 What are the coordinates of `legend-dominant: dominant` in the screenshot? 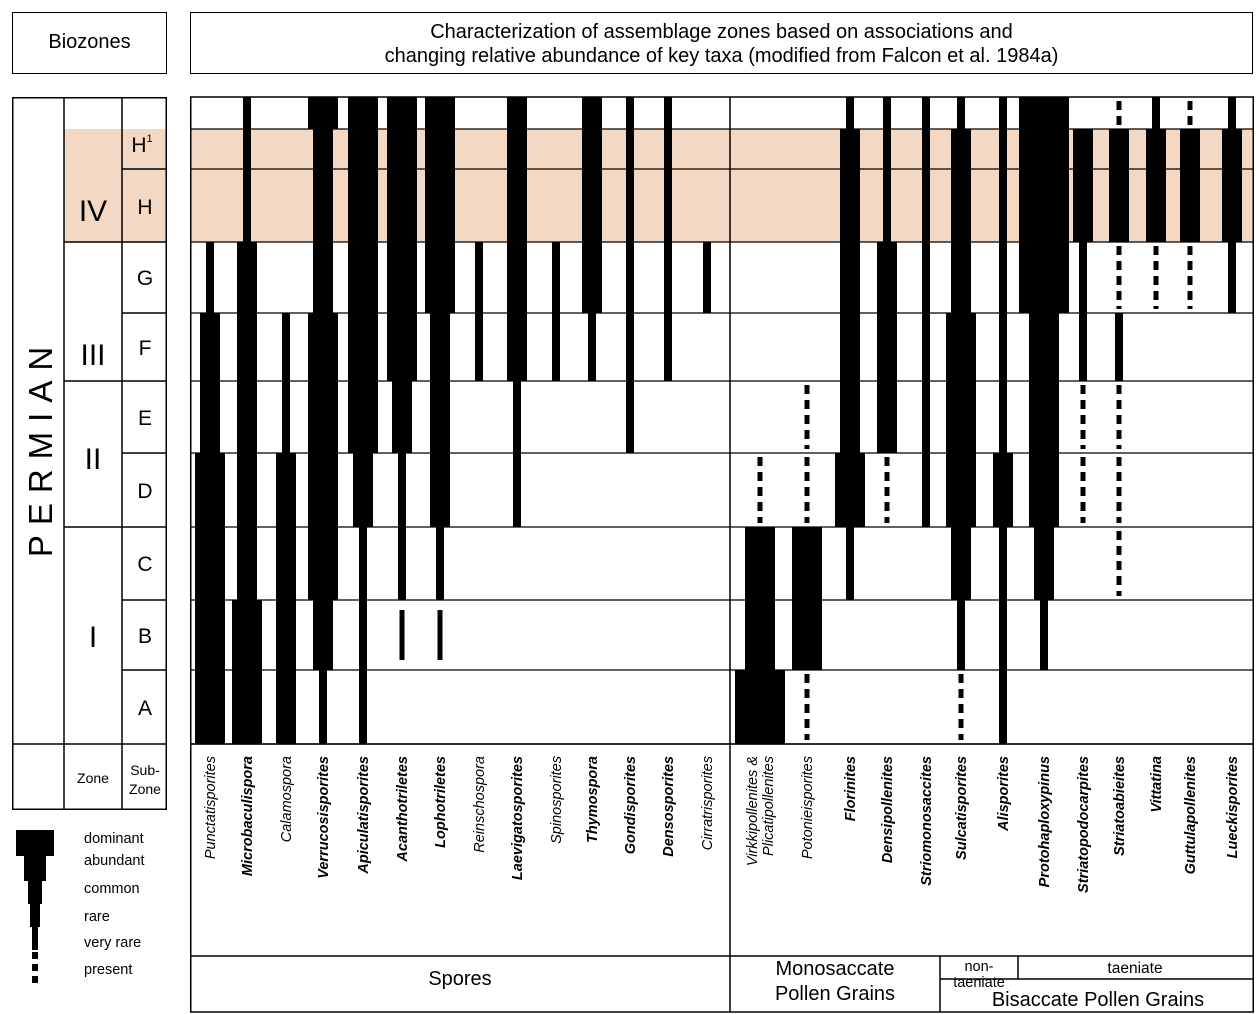 It's located at (114, 839).